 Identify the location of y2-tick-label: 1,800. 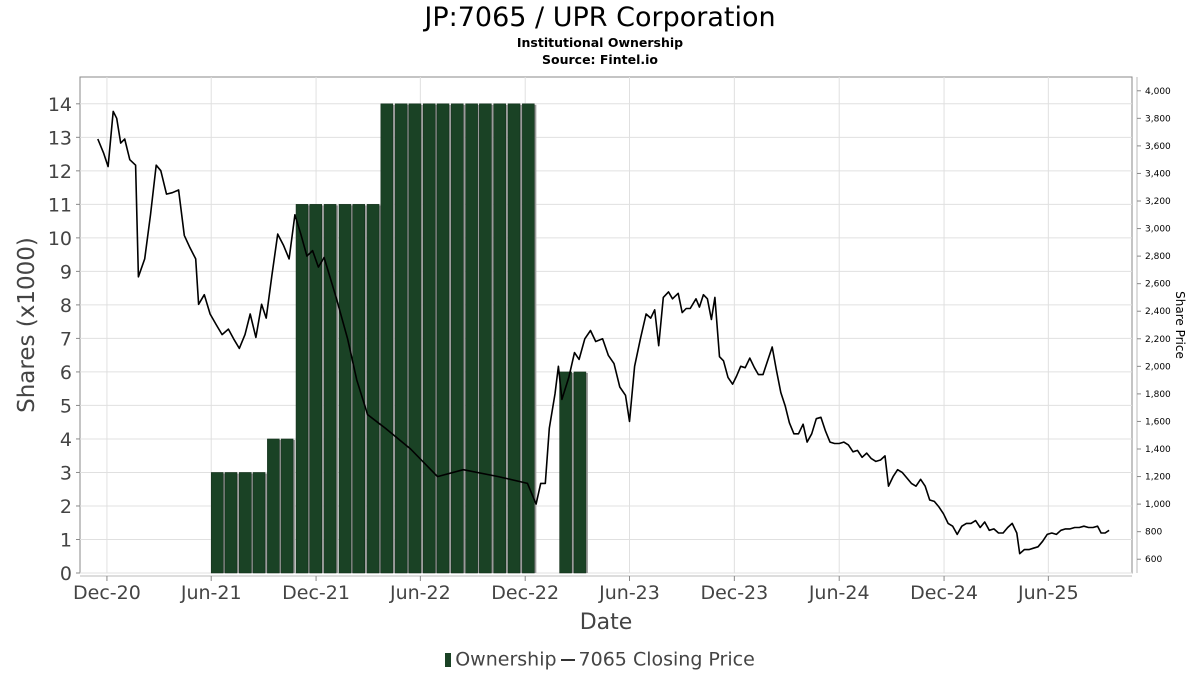
(1158, 395).